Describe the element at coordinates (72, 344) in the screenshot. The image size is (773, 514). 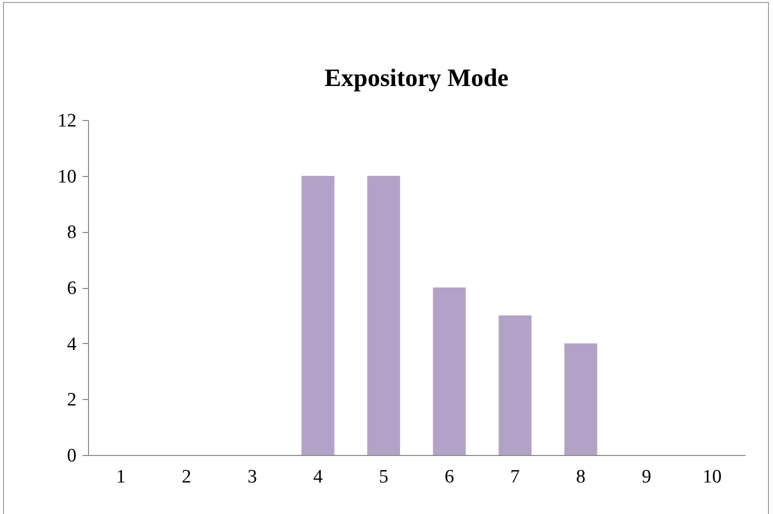
I see `y-tick-label: 4` at that location.